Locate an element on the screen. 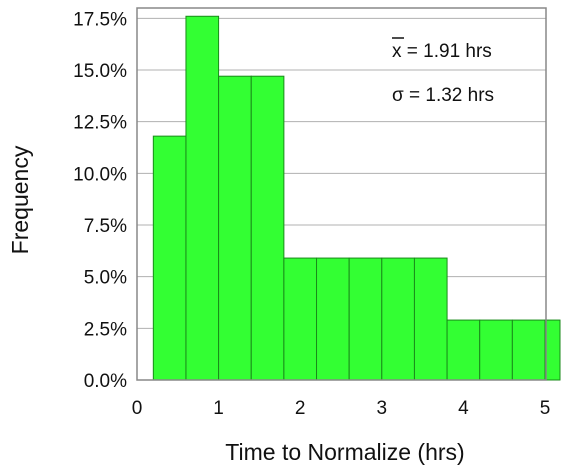 The width and height of the screenshot is (566, 475). y-axis-title: Frequency is located at coordinates (20, 199).